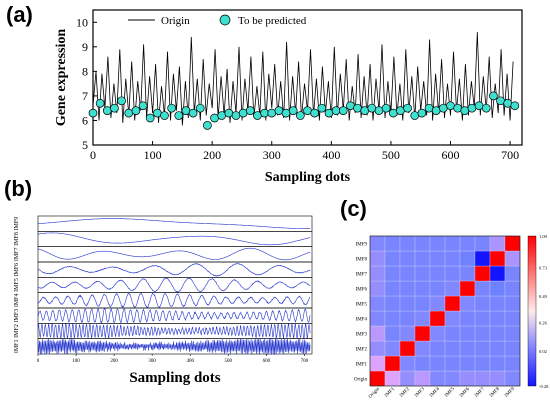 Image resolution: width=550 pixels, height=416 pixels. What do you see at coordinates (17, 331) in the screenshot?
I see `imf-ylabel: IMF2` at bounding box center [17, 331].